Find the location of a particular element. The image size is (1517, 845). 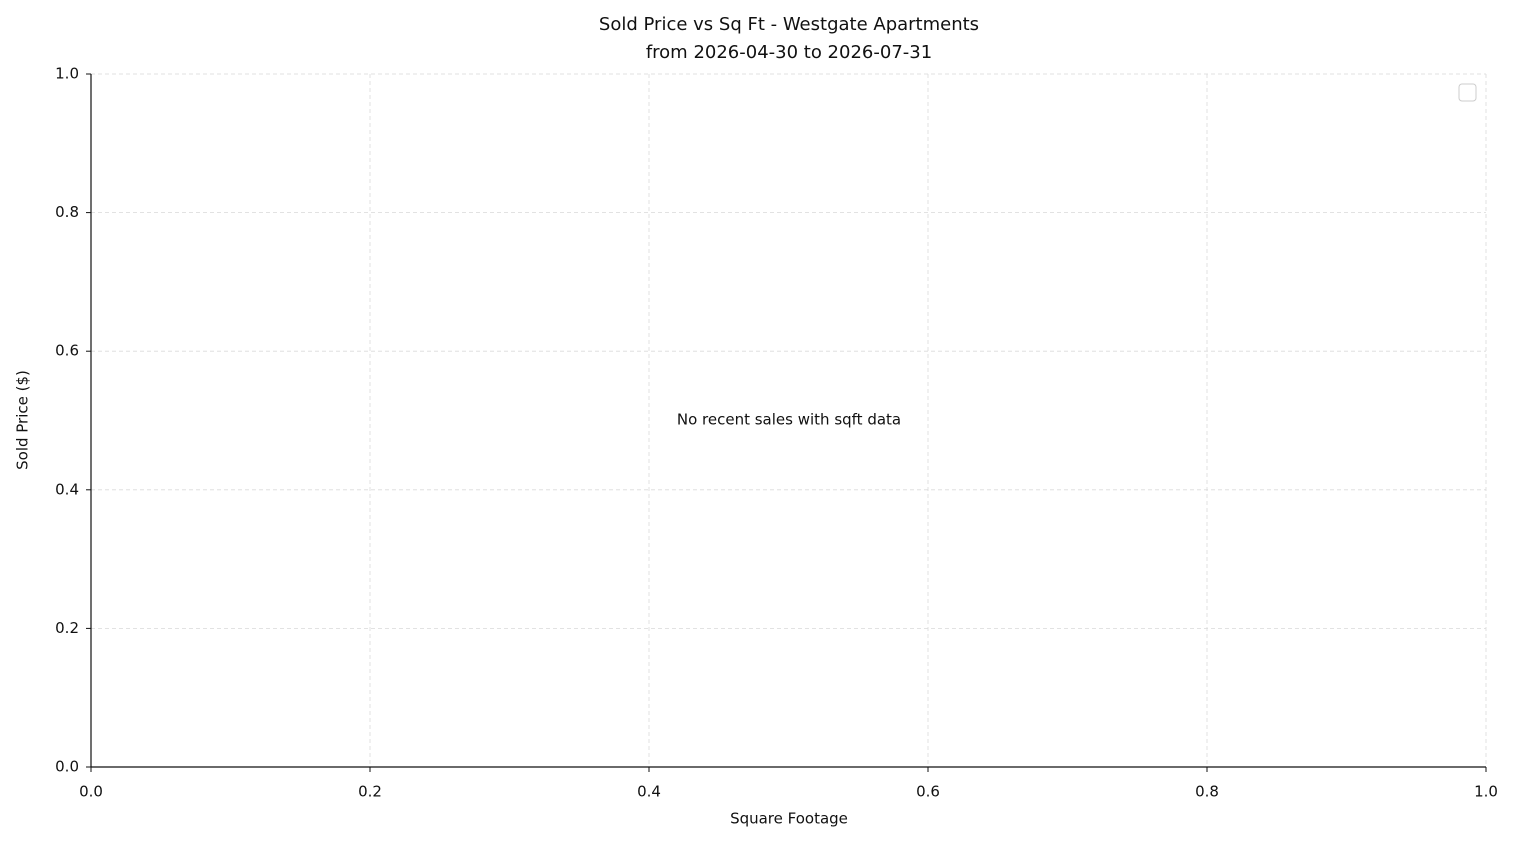

x-tick-label: 0.6 is located at coordinates (928, 792).